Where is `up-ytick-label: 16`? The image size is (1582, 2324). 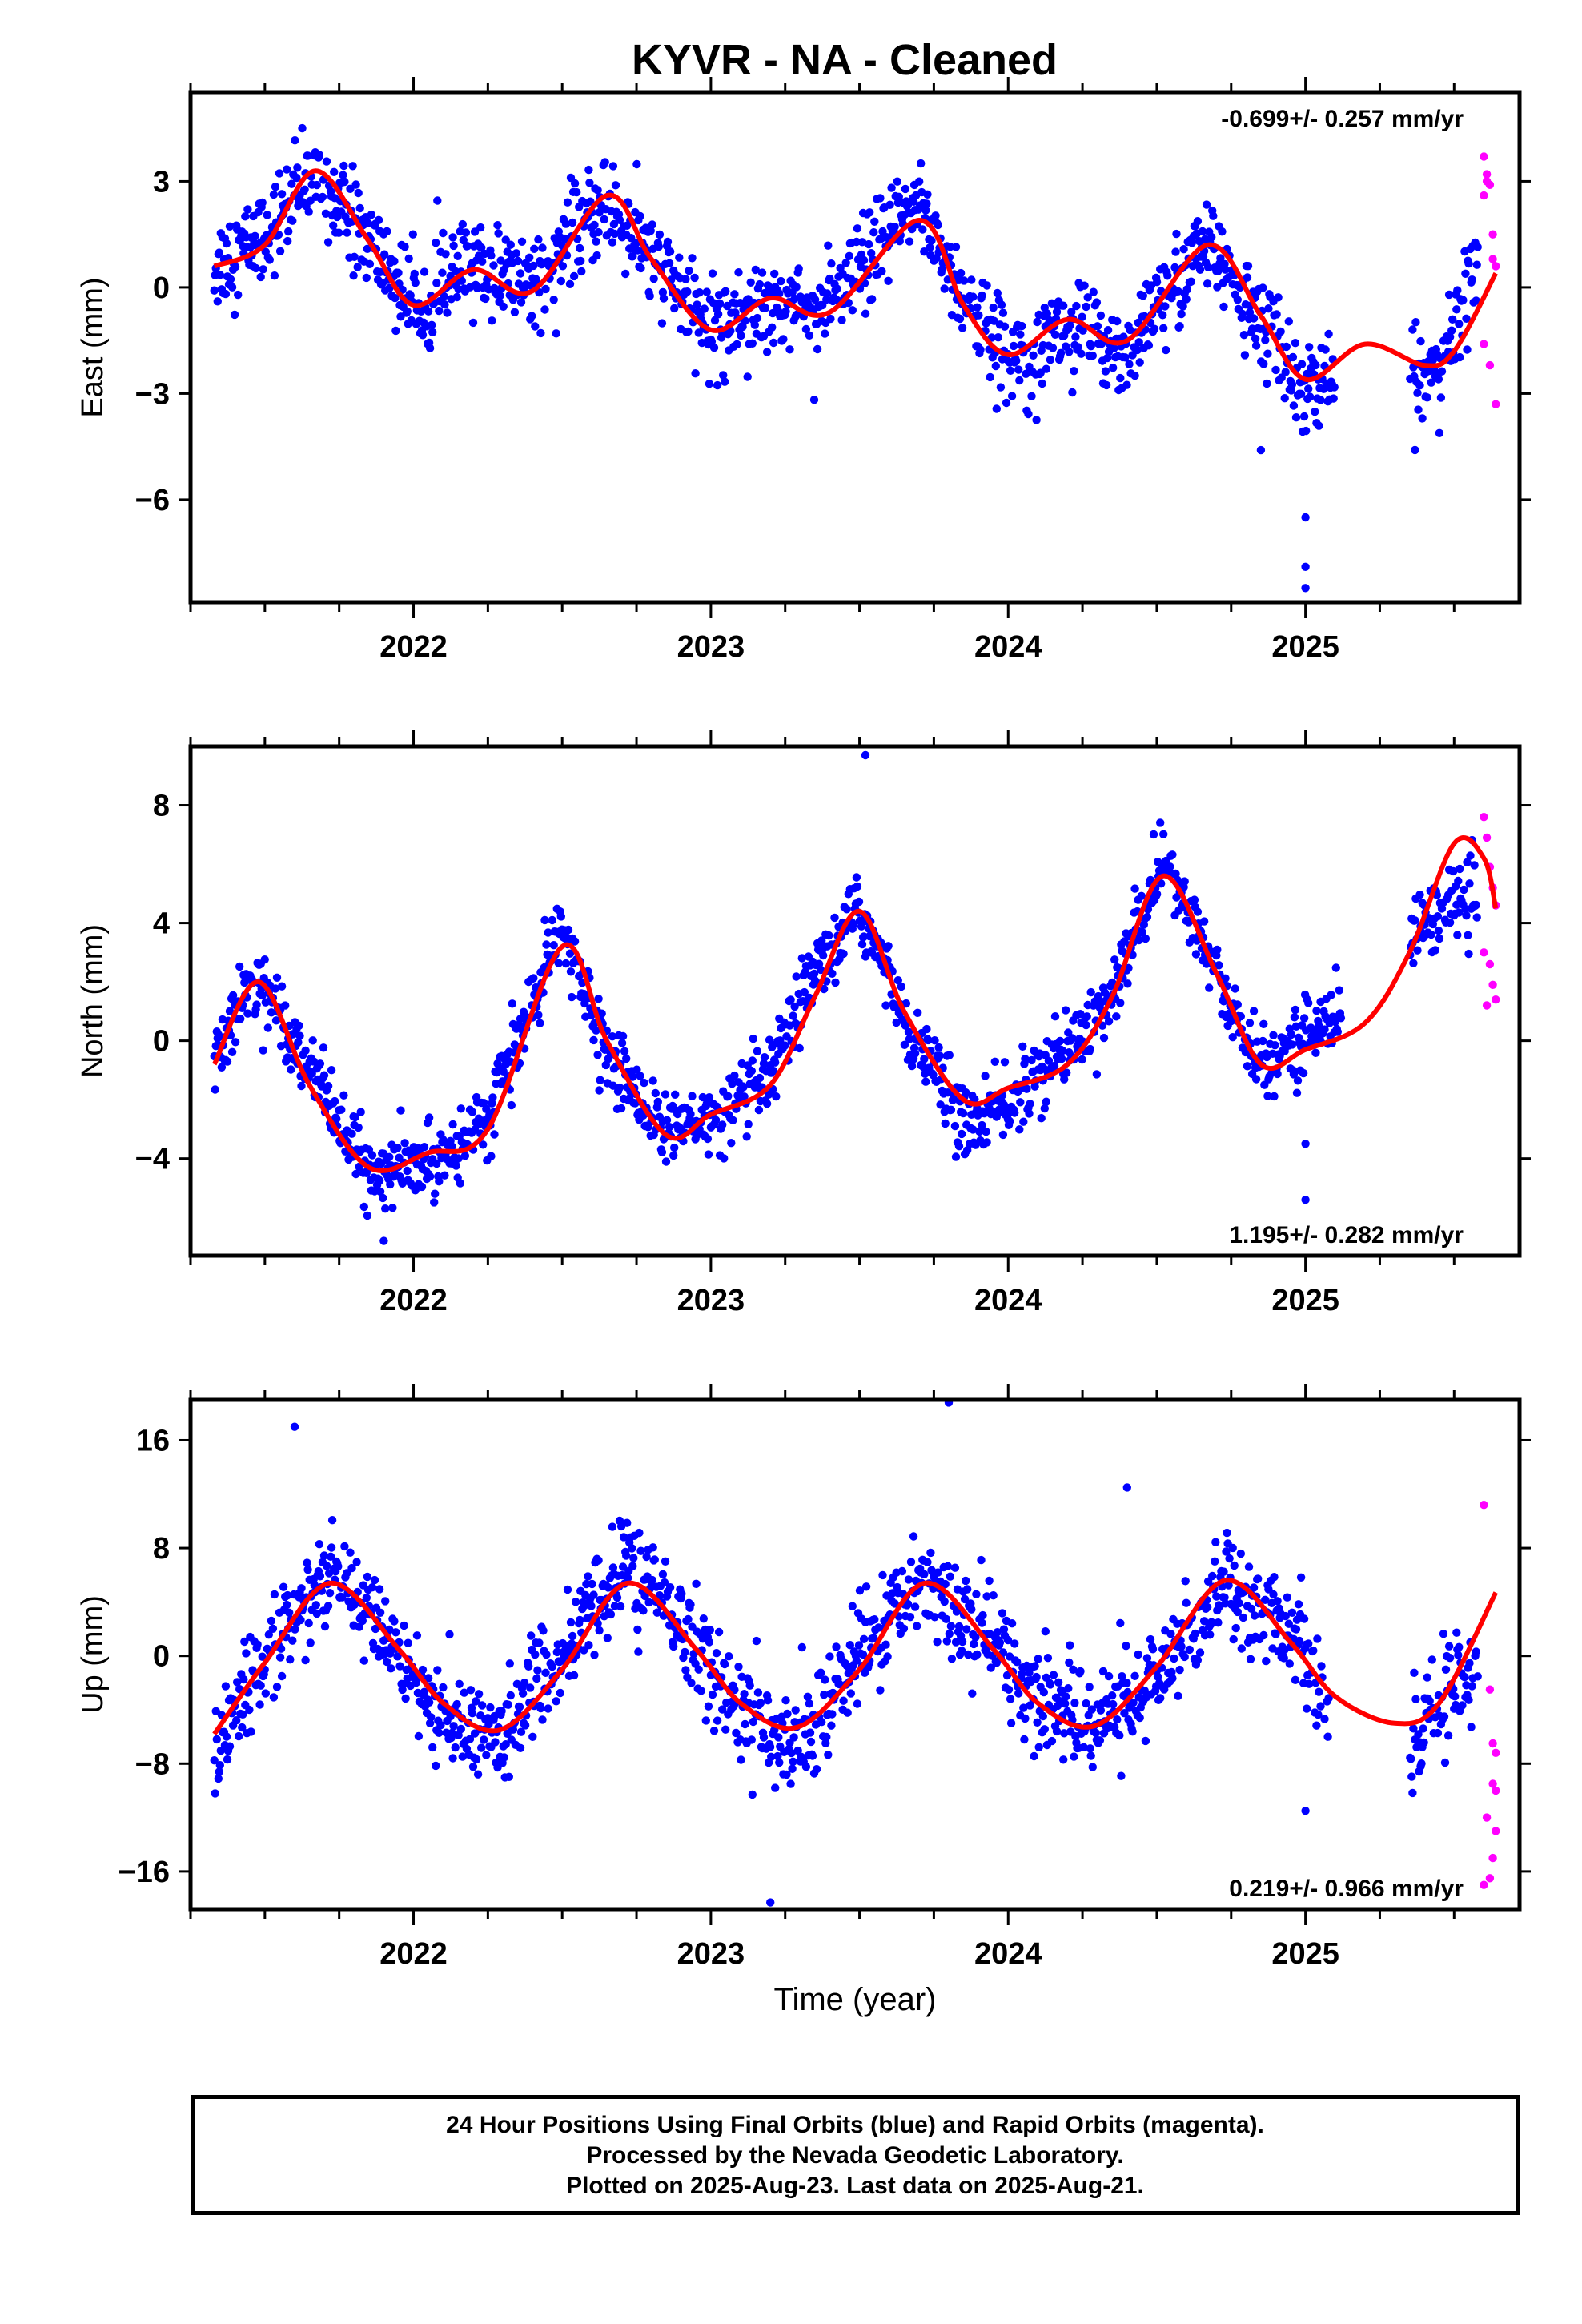
up-ytick-label: 16 is located at coordinates (153, 1441).